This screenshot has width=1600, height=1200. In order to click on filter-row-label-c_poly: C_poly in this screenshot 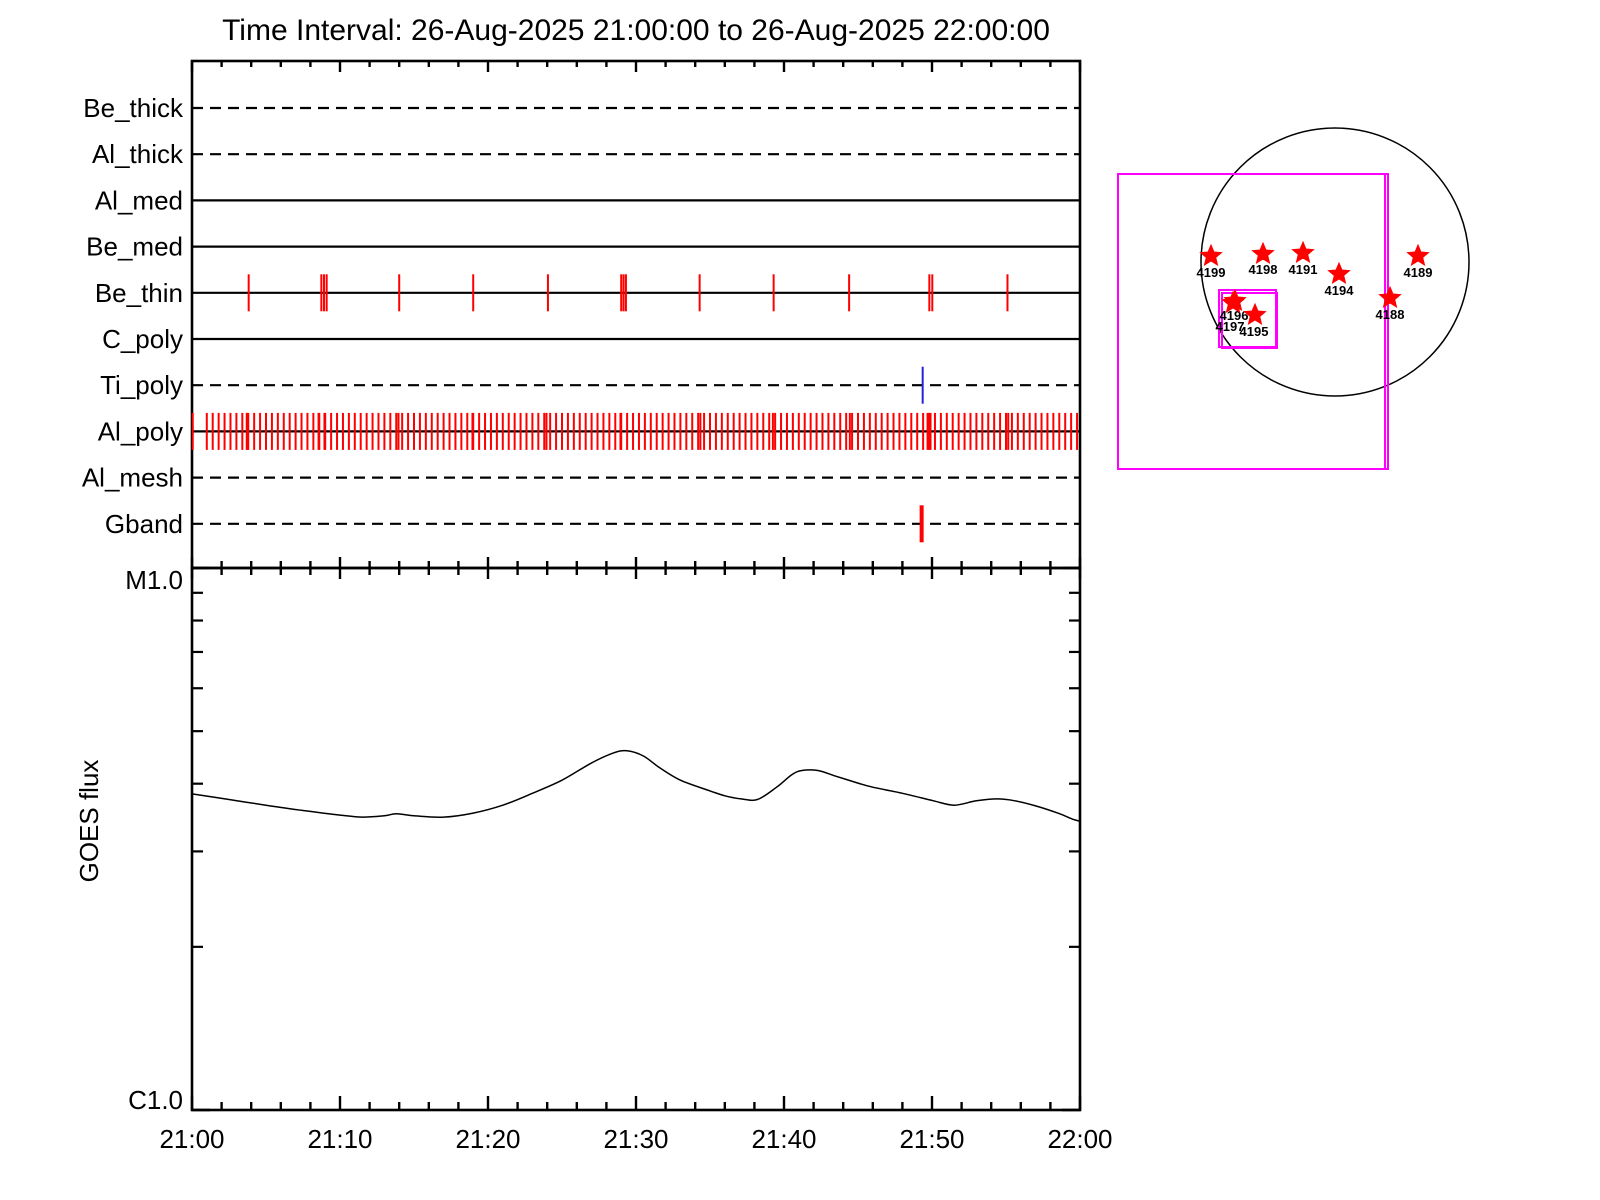, I will do `click(142, 339)`.